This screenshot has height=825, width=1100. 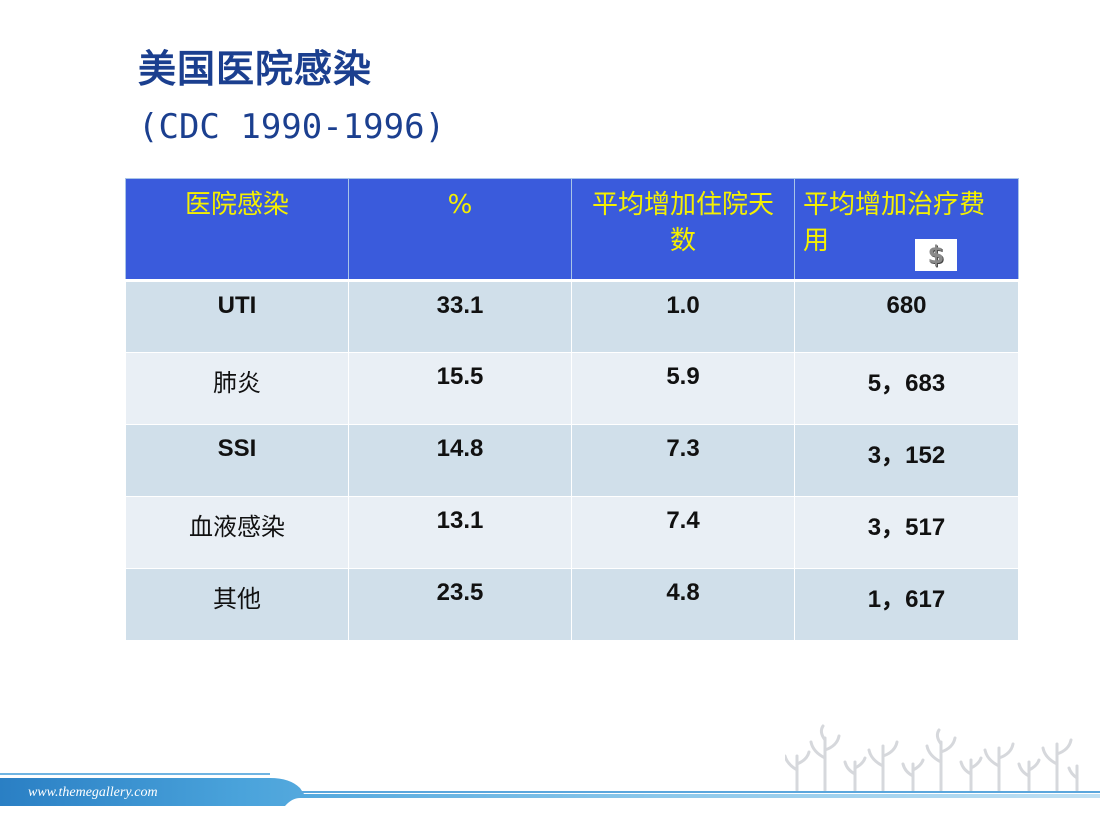 I want to click on slide-title: 美国医院感染 (CDC 1990-1996), so click(x=291, y=97).